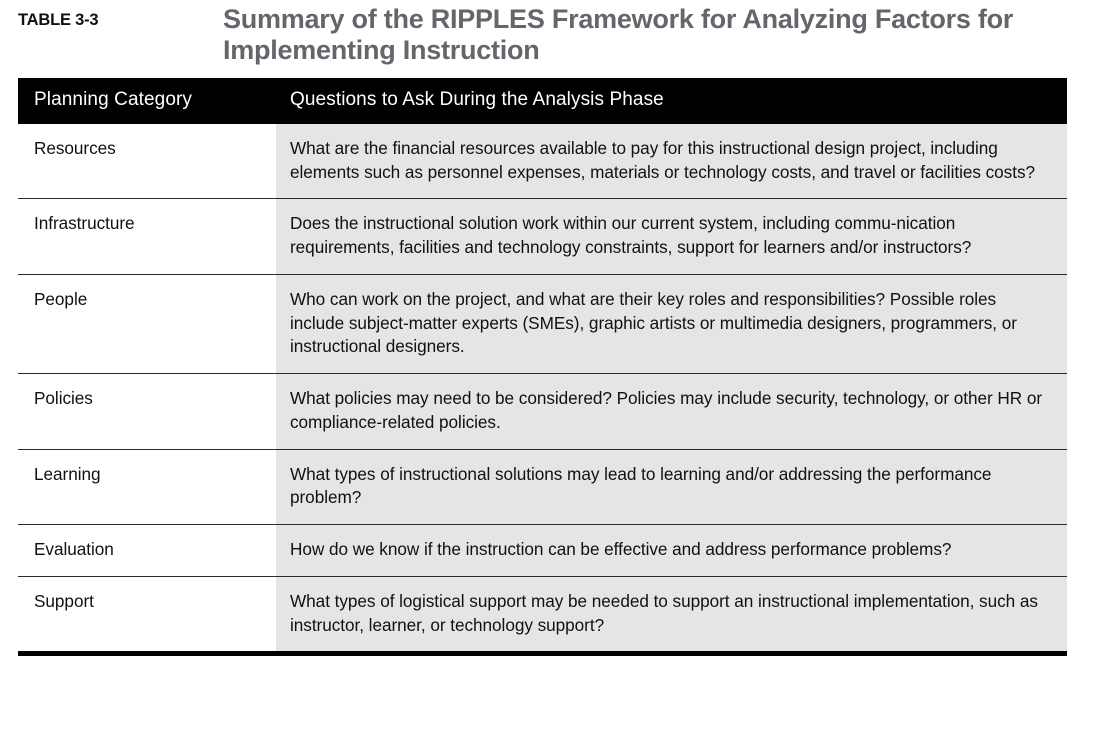  I want to click on table-bottom-rule, so click(542, 654).